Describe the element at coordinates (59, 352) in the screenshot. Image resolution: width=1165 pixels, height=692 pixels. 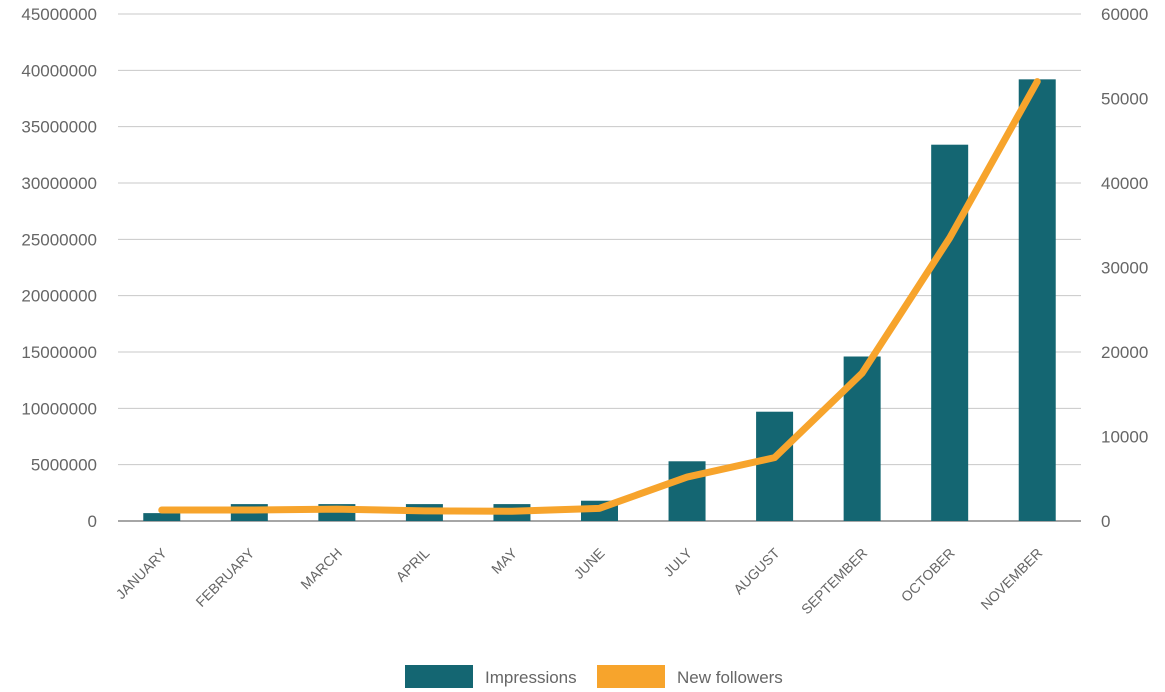
I see `left-y-tick-label: 15000000` at that location.